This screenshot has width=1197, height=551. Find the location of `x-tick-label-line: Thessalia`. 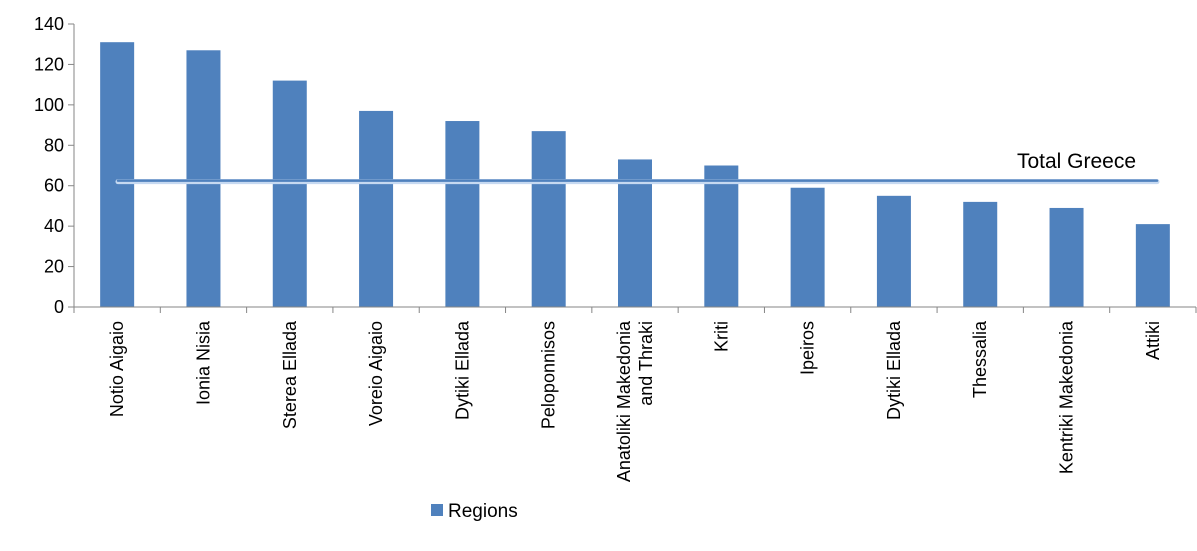

x-tick-label-line: Thessalia is located at coordinates (980, 359).